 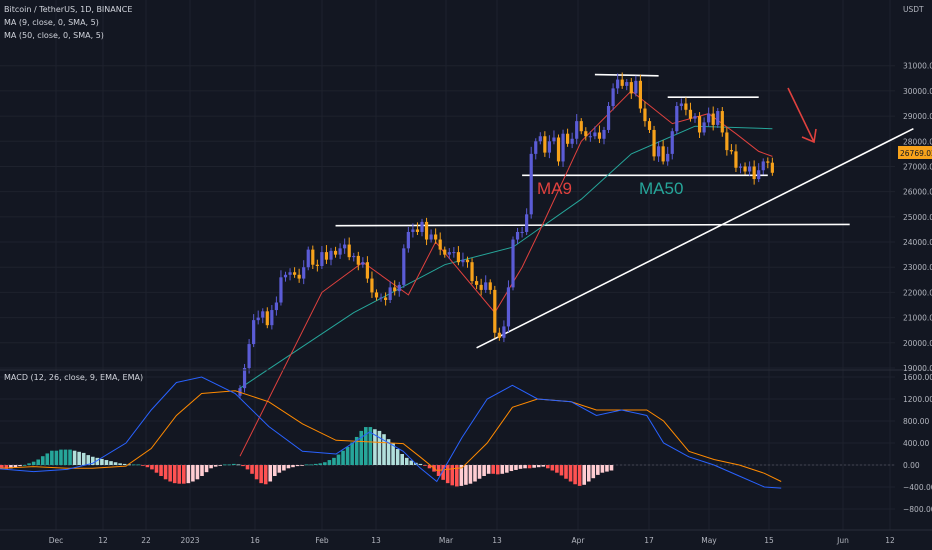 I want to click on macd-histogram, so click(x=307, y=457).